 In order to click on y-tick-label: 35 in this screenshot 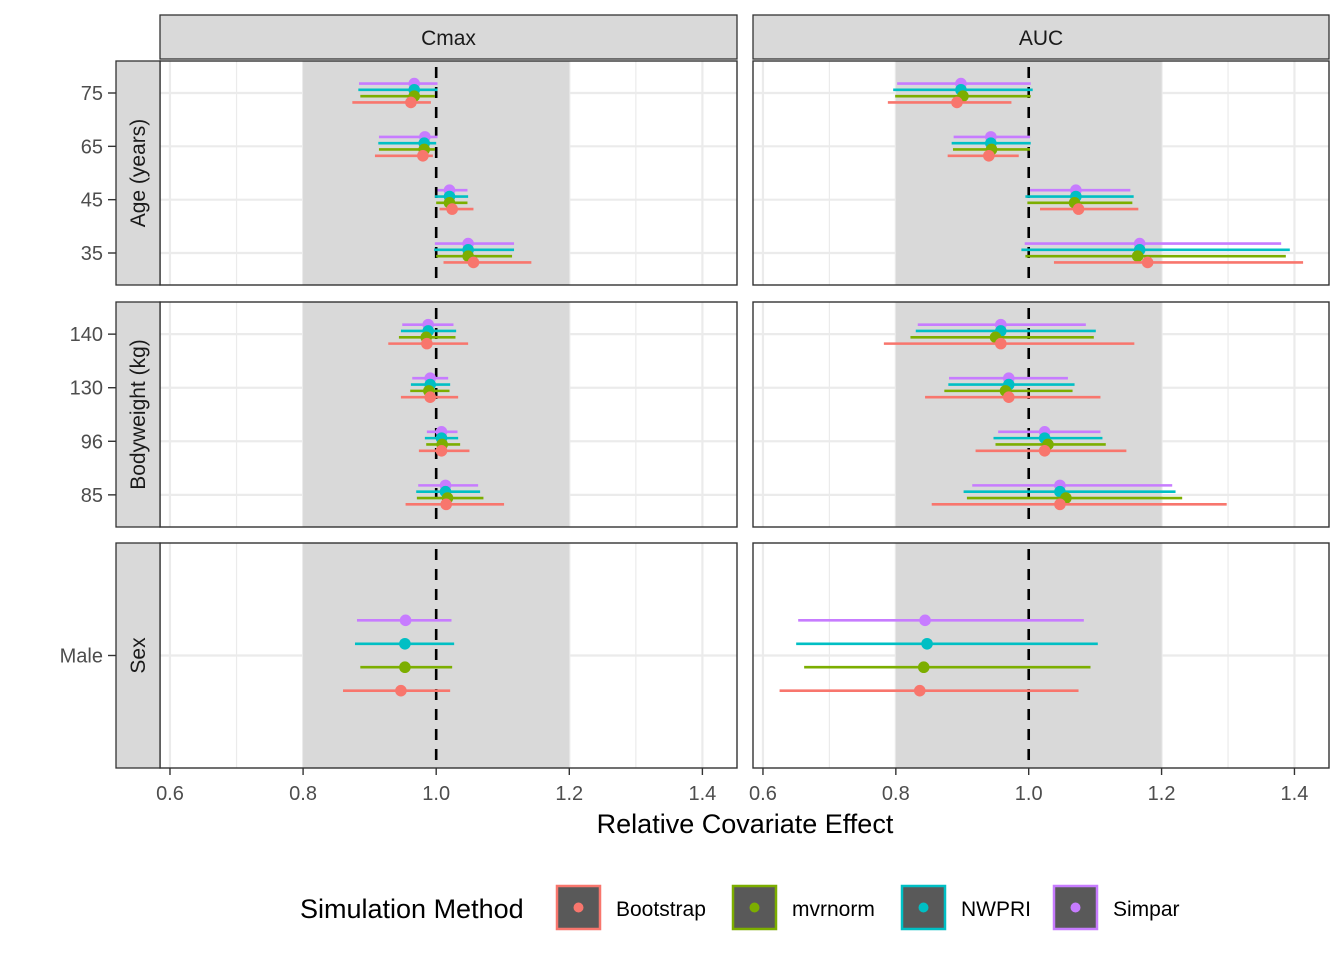, I will do `click(92, 254)`.